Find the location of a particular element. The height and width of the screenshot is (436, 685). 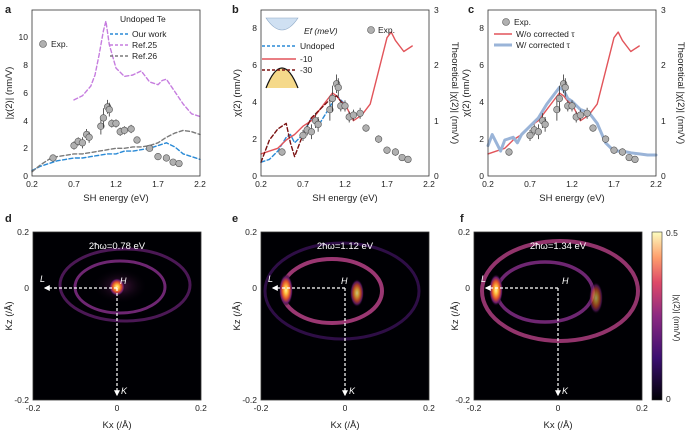

panel-c-frame is located at coordinates (572, 93).